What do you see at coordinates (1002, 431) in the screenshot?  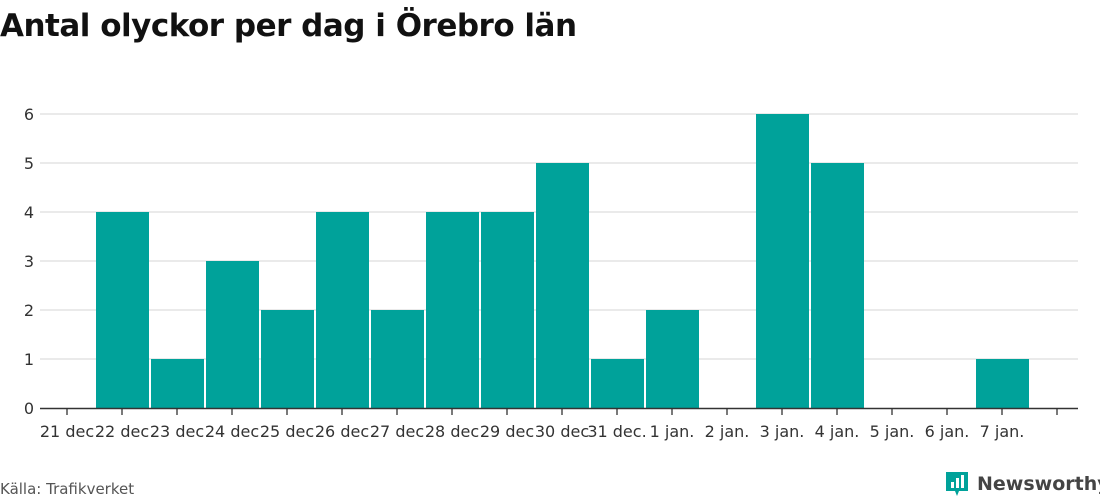 I see `x-tick-label: 7 jan.` at bounding box center [1002, 431].